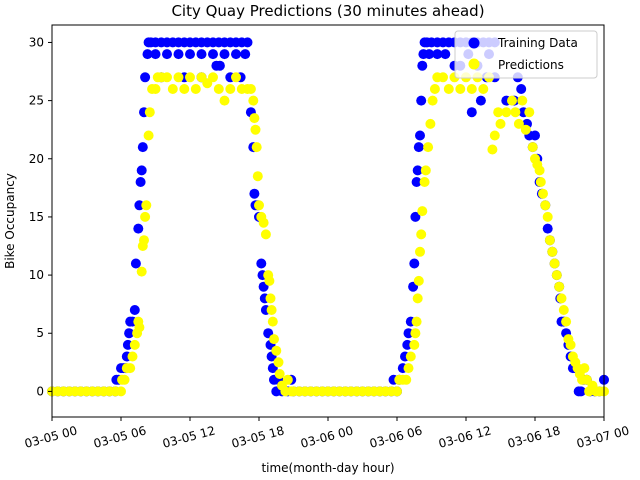 The image size is (640, 480). I want to click on legend-marker-predictions, so click(474, 64).